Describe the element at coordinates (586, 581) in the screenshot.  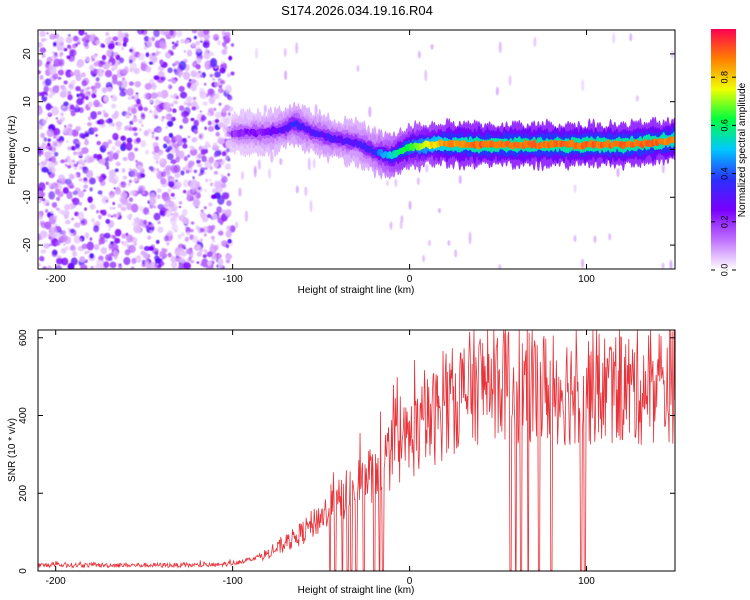
I see `x-tick-label: 100` at that location.